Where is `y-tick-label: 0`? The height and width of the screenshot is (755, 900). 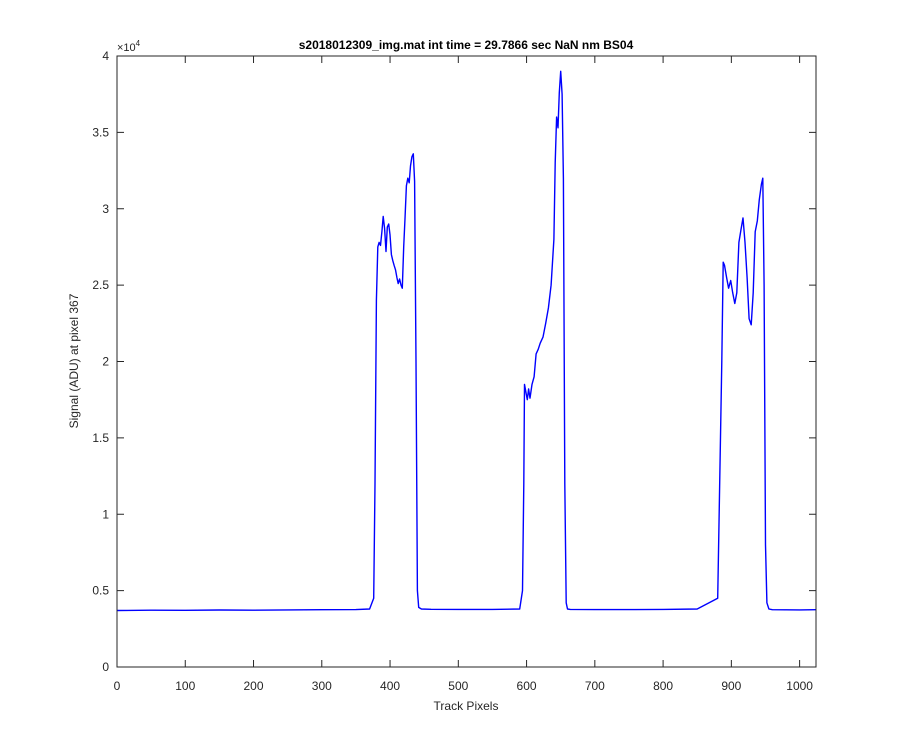
y-tick-label: 0 is located at coordinates (105, 667).